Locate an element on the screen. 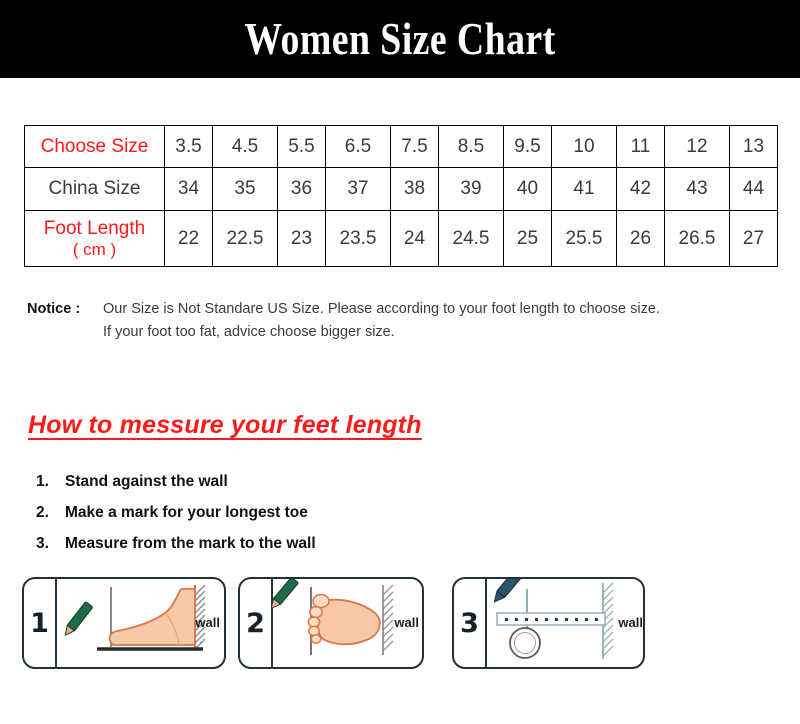 The width and height of the screenshot is (800, 724). list-item: 1. Stand against the wall is located at coordinates (176, 481).